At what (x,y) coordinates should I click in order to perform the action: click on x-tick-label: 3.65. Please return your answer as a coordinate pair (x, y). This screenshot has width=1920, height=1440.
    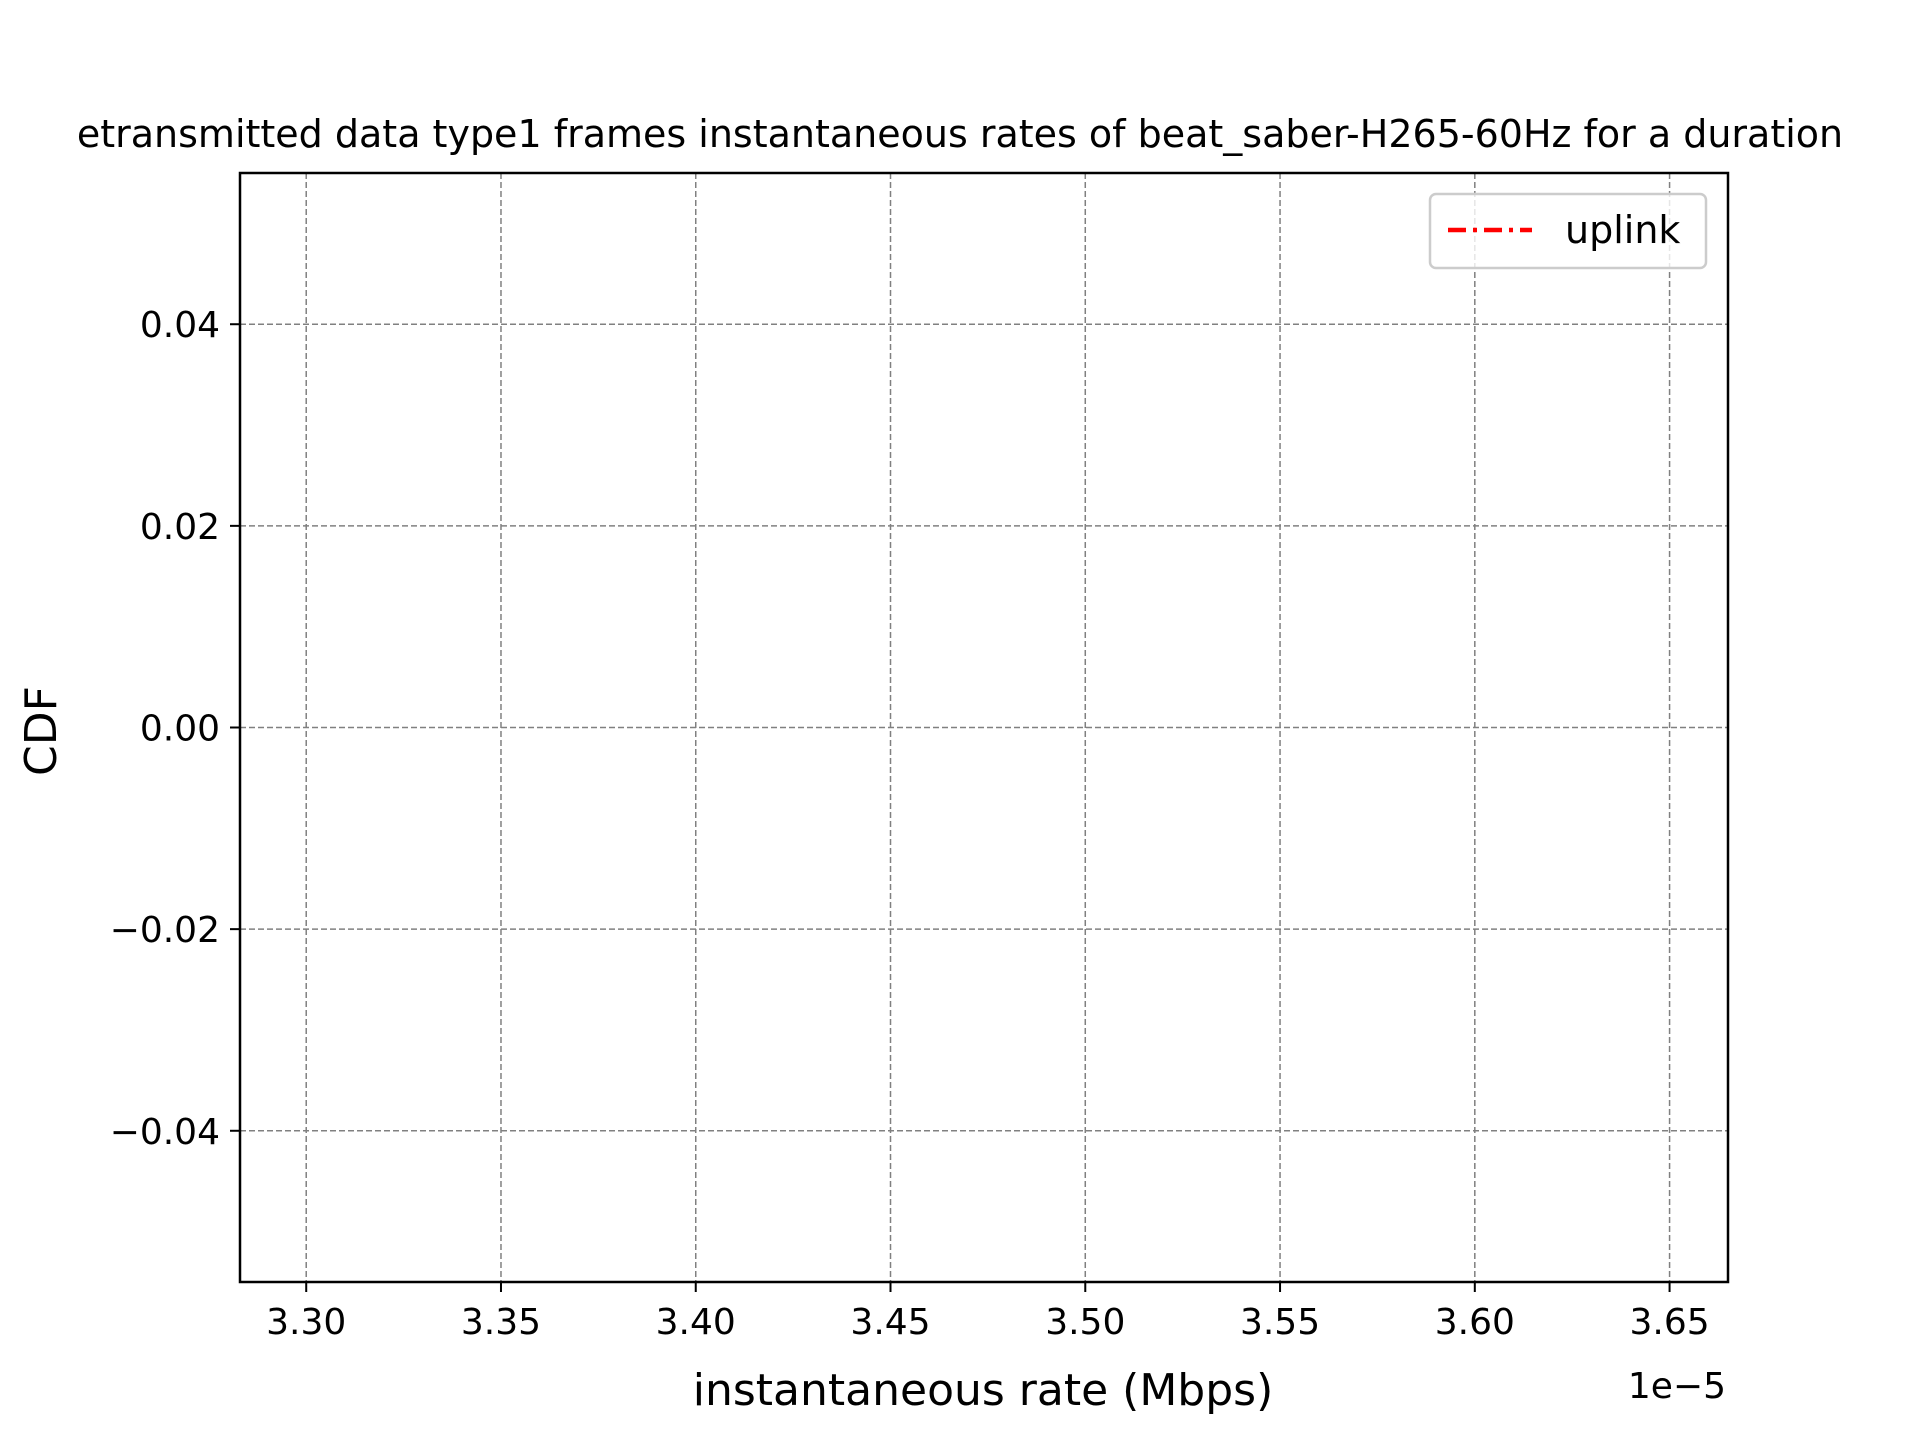
    Looking at the image, I should click on (1669, 1322).